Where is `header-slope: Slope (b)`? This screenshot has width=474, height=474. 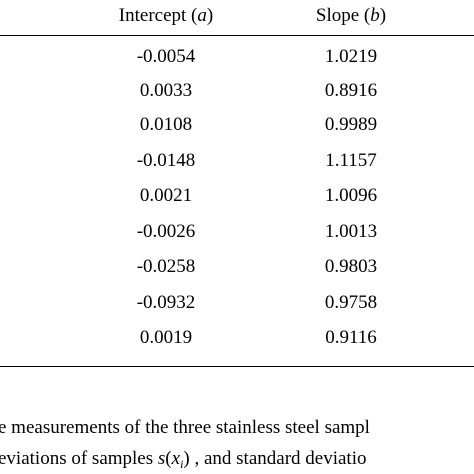 header-slope: Slope (b) is located at coordinates (351, 16).